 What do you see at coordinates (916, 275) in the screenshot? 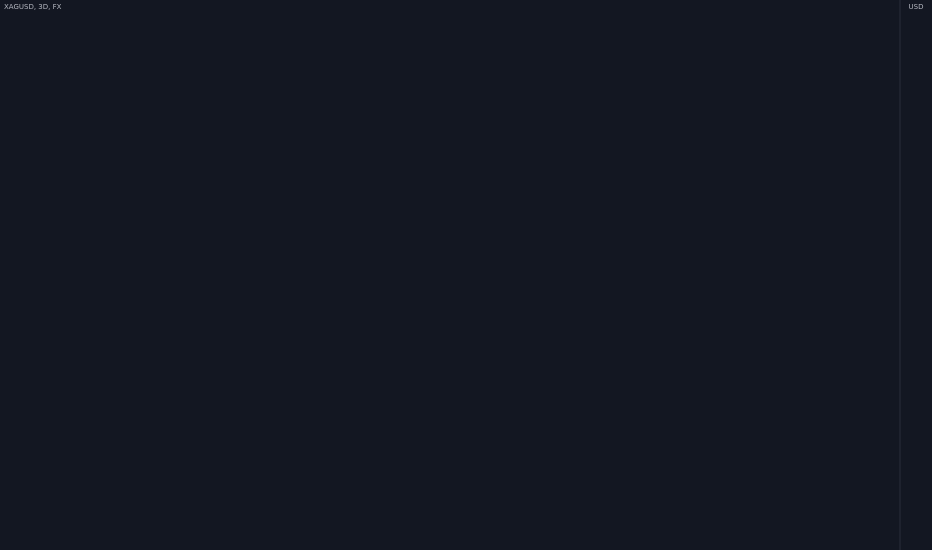
I see `price-axis-panel` at bounding box center [916, 275].